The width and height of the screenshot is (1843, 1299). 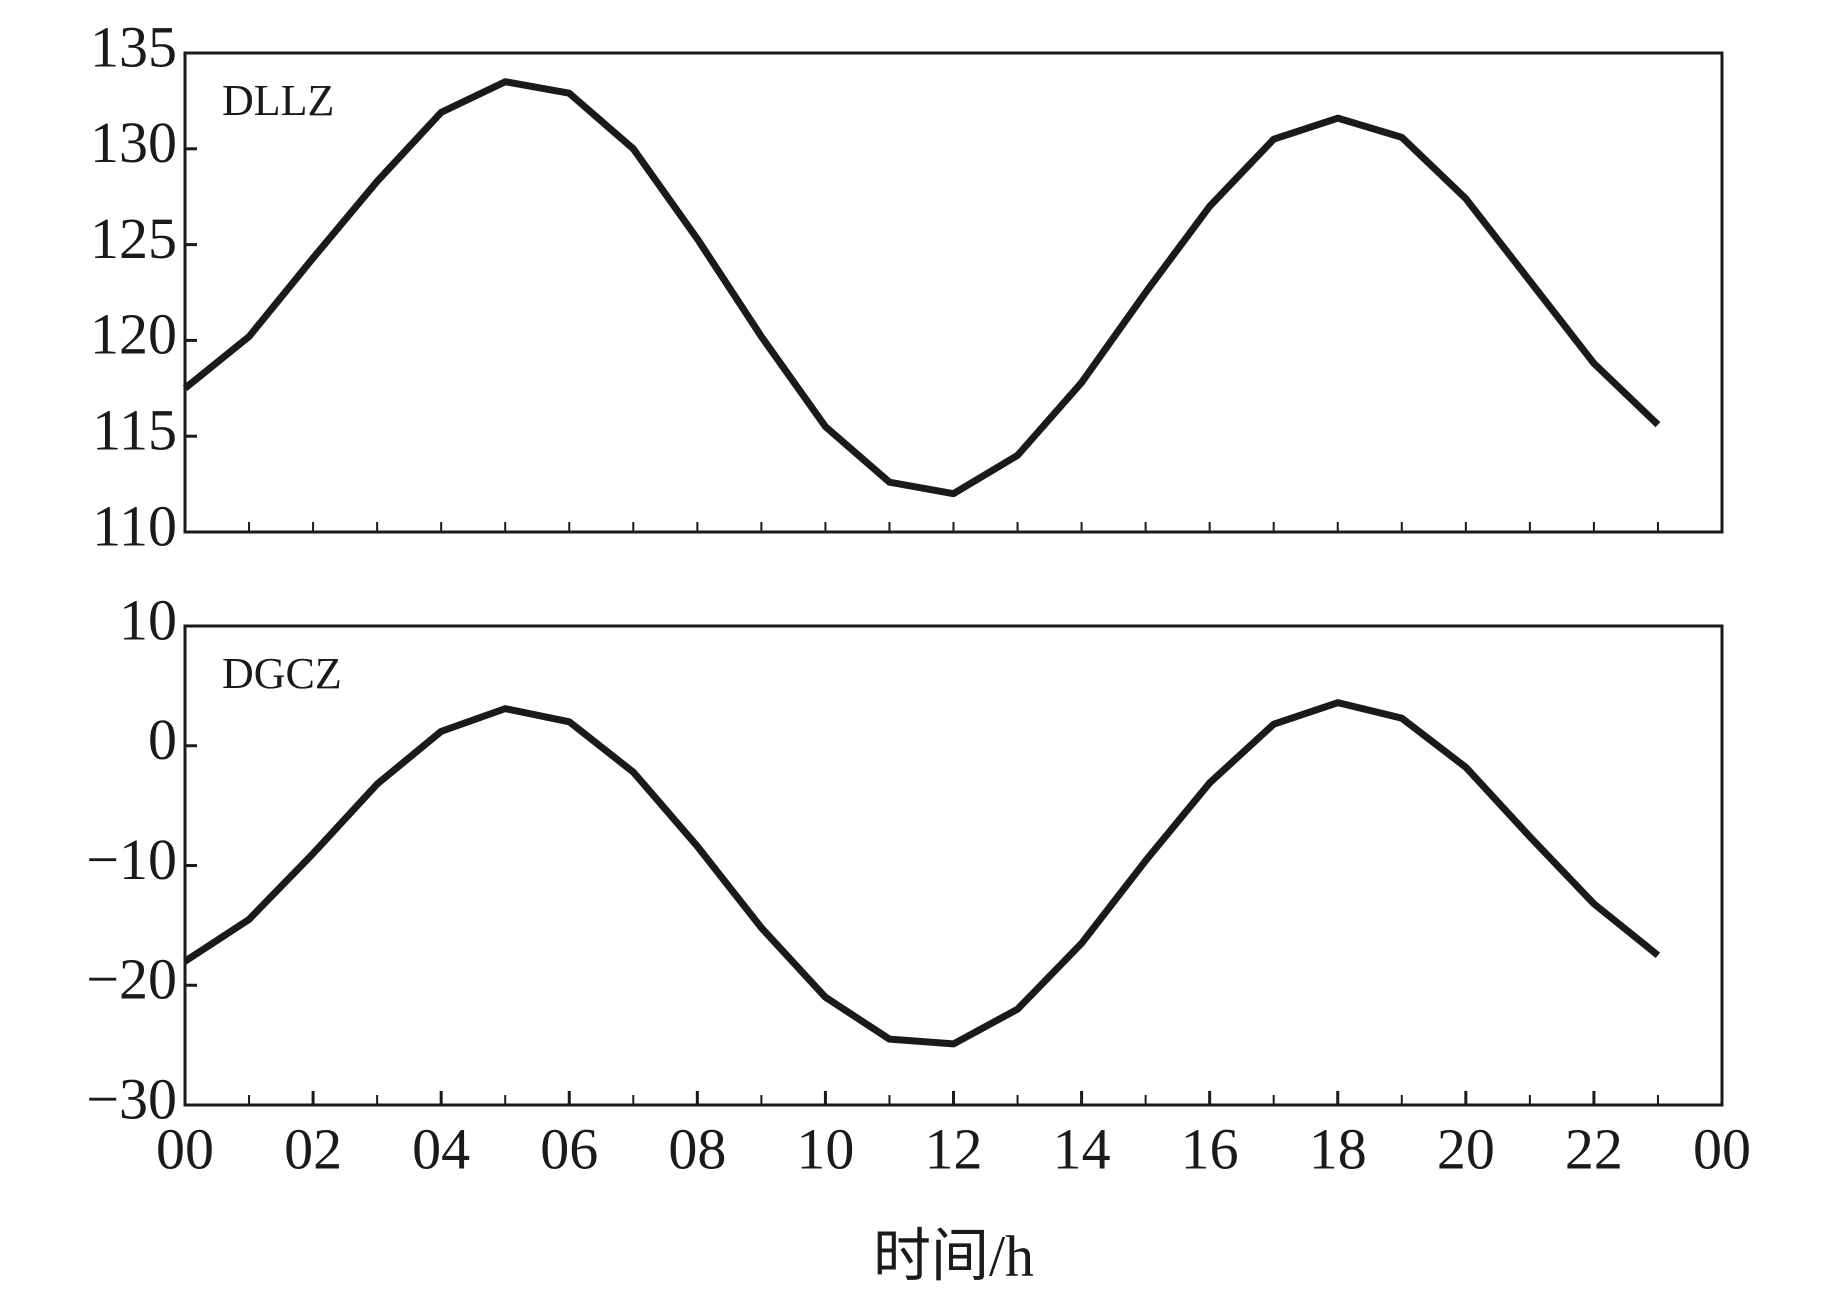 What do you see at coordinates (1594, 1148) in the screenshot?
I see `x-tick-label: 22` at bounding box center [1594, 1148].